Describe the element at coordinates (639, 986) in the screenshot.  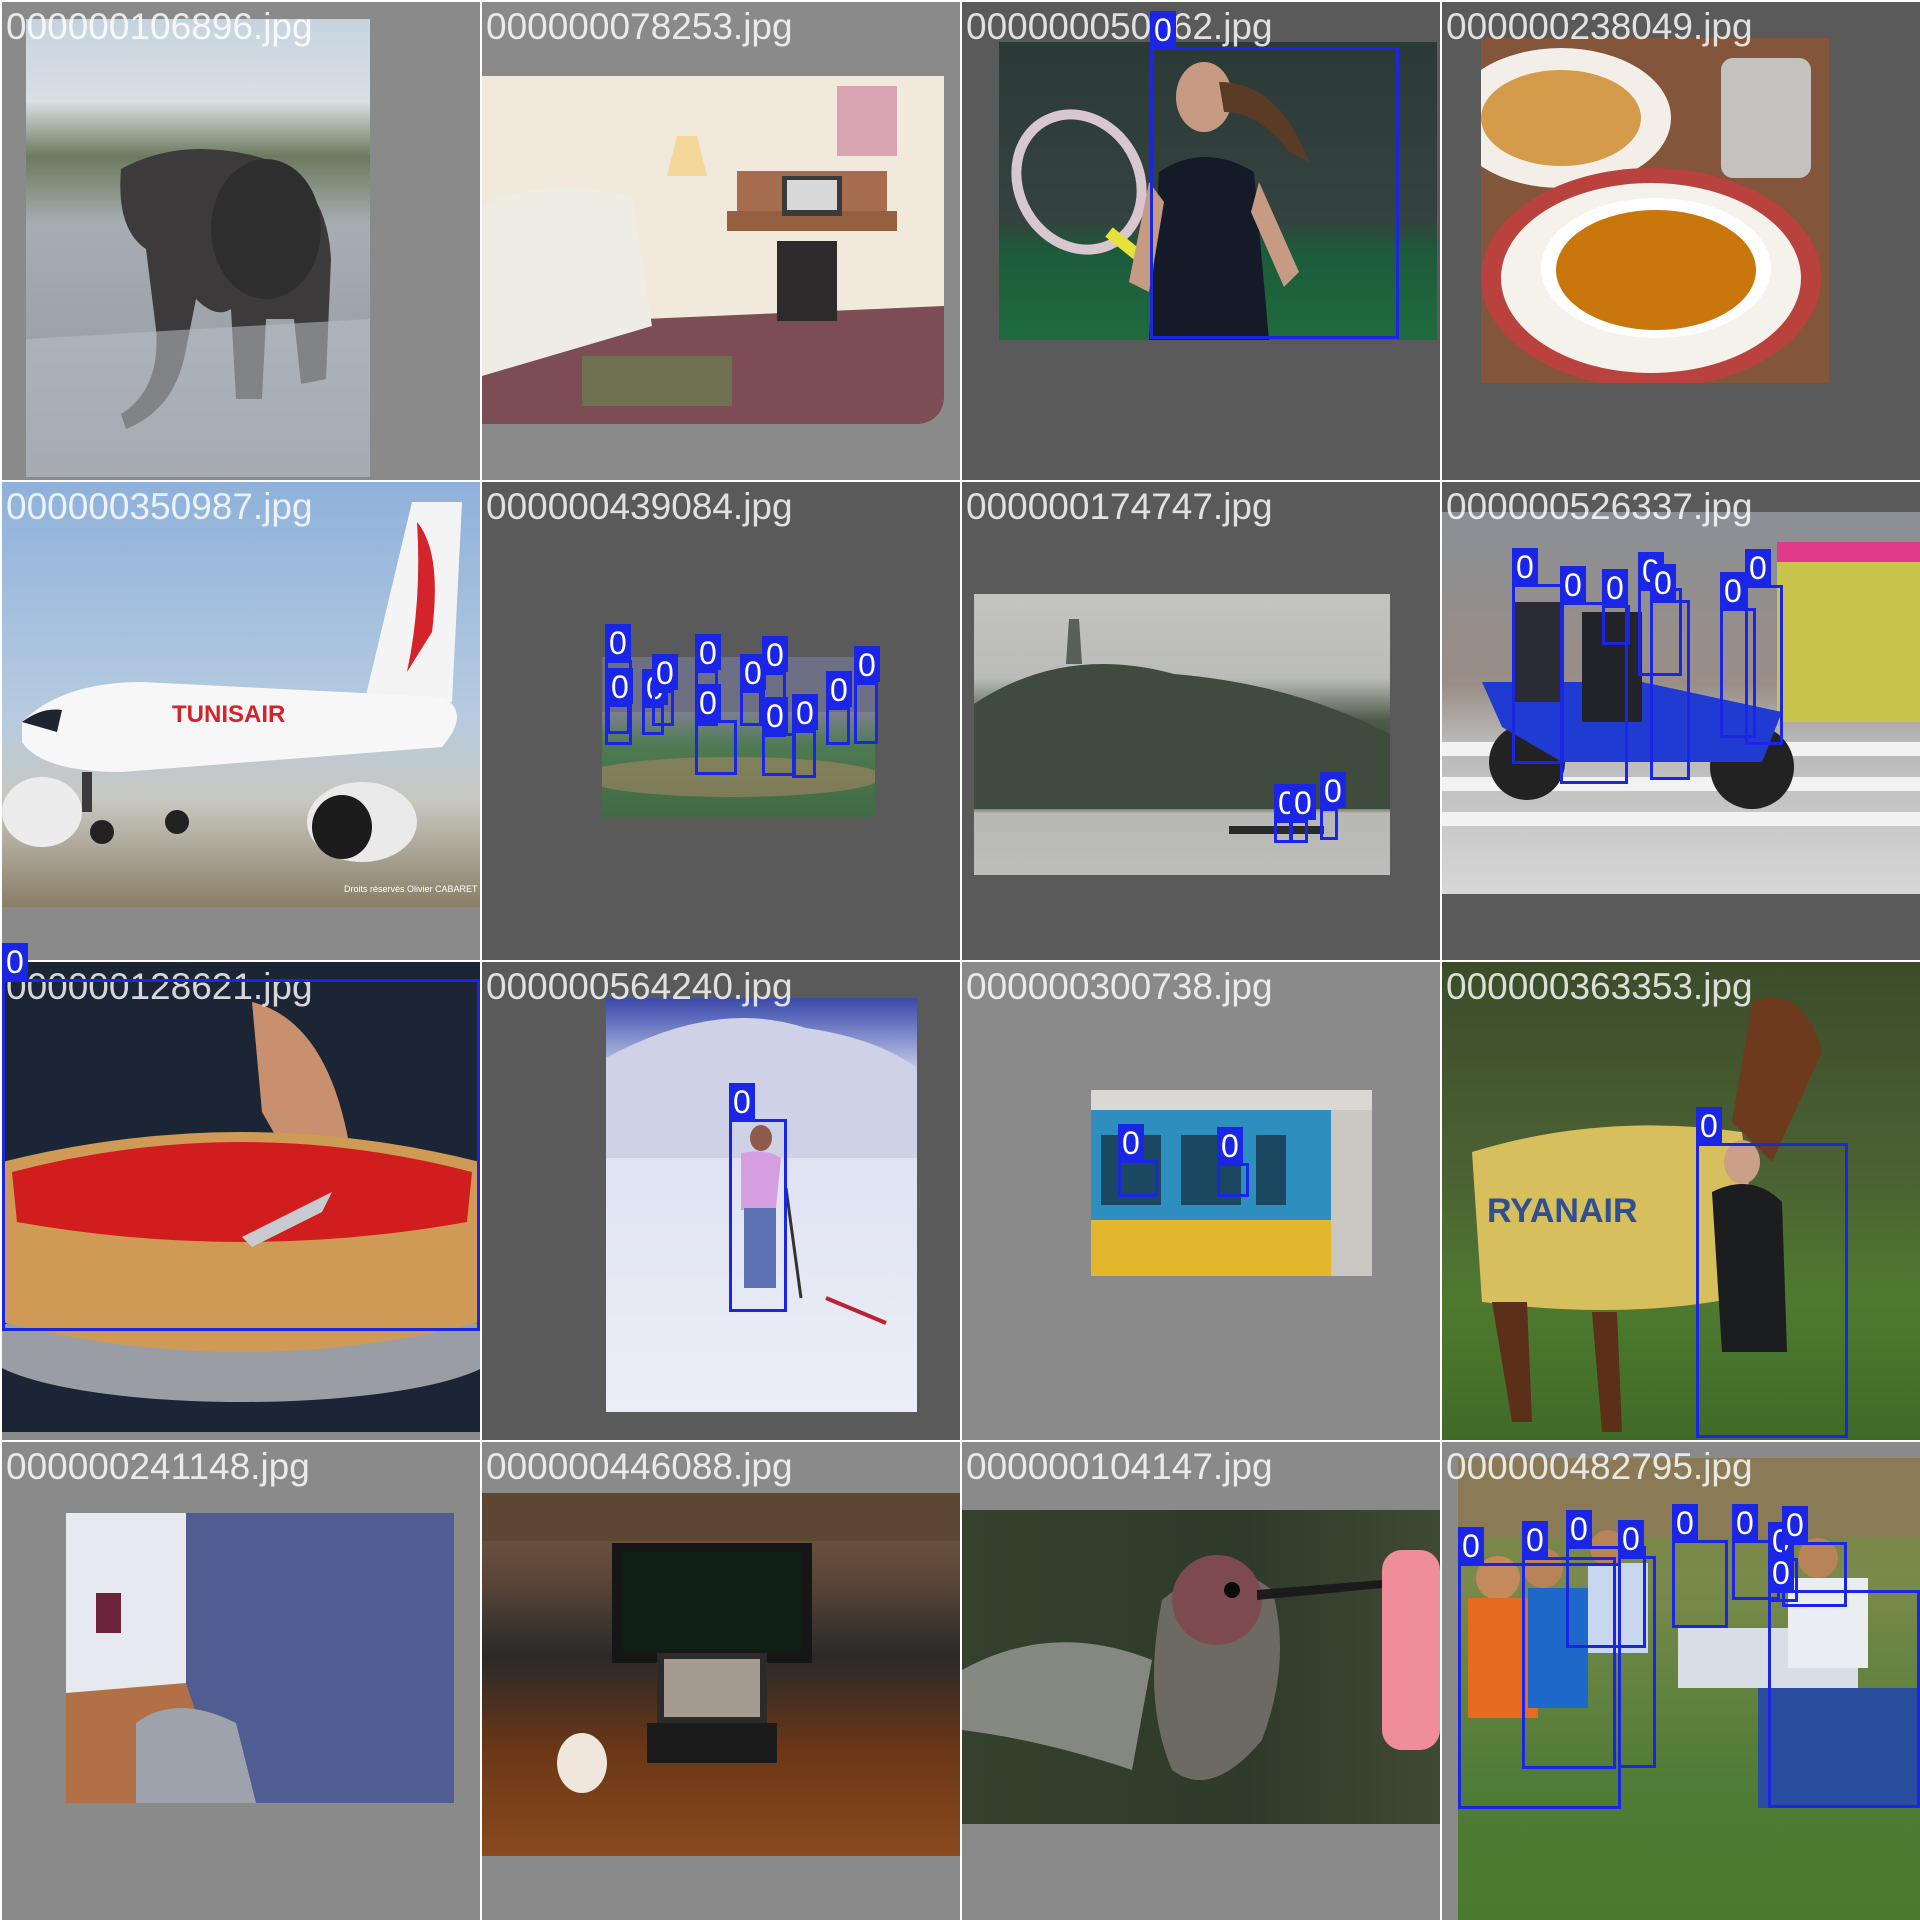
I see `tile-filename: 000000564240.jpg` at that location.